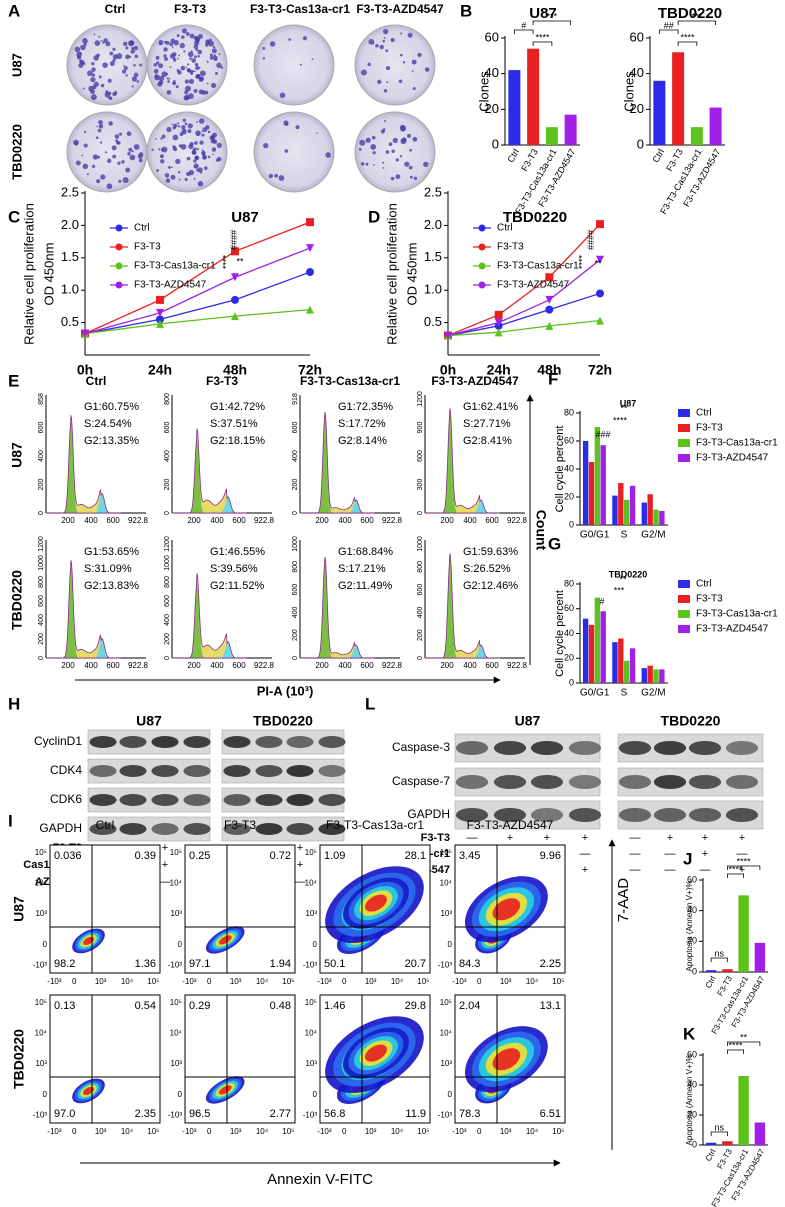 This screenshot has width=785, height=1207. What do you see at coordinates (295, 612) in the screenshot?
I see `y-tick-label: 400` at bounding box center [295, 612].